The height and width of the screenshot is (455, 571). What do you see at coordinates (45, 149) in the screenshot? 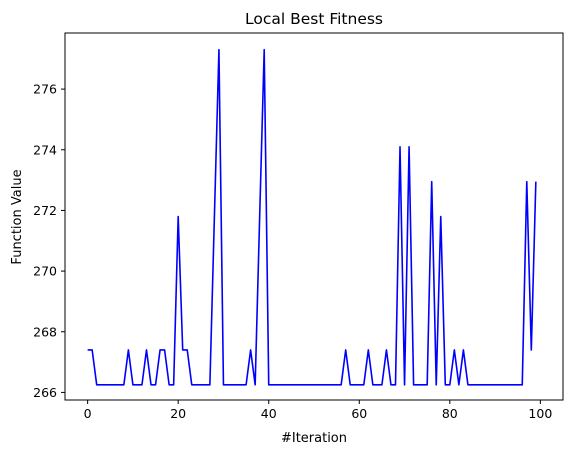
I see `y-tick-label: 274` at bounding box center [45, 149].